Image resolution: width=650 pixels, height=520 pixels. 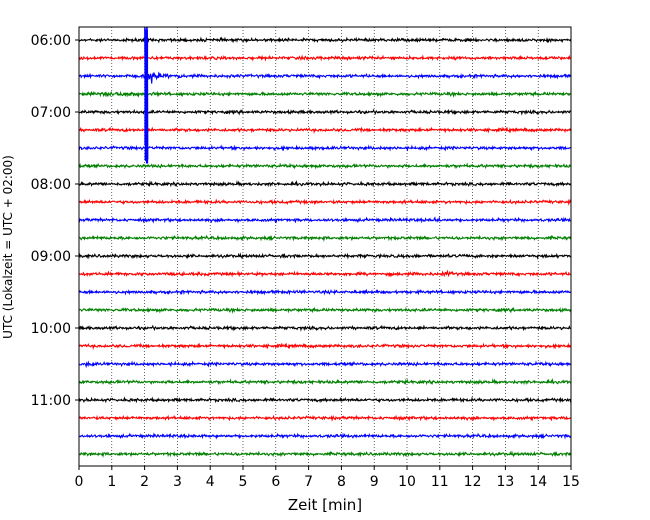 What do you see at coordinates (308, 482) in the screenshot?
I see `x-tick-label-7: 7` at bounding box center [308, 482].